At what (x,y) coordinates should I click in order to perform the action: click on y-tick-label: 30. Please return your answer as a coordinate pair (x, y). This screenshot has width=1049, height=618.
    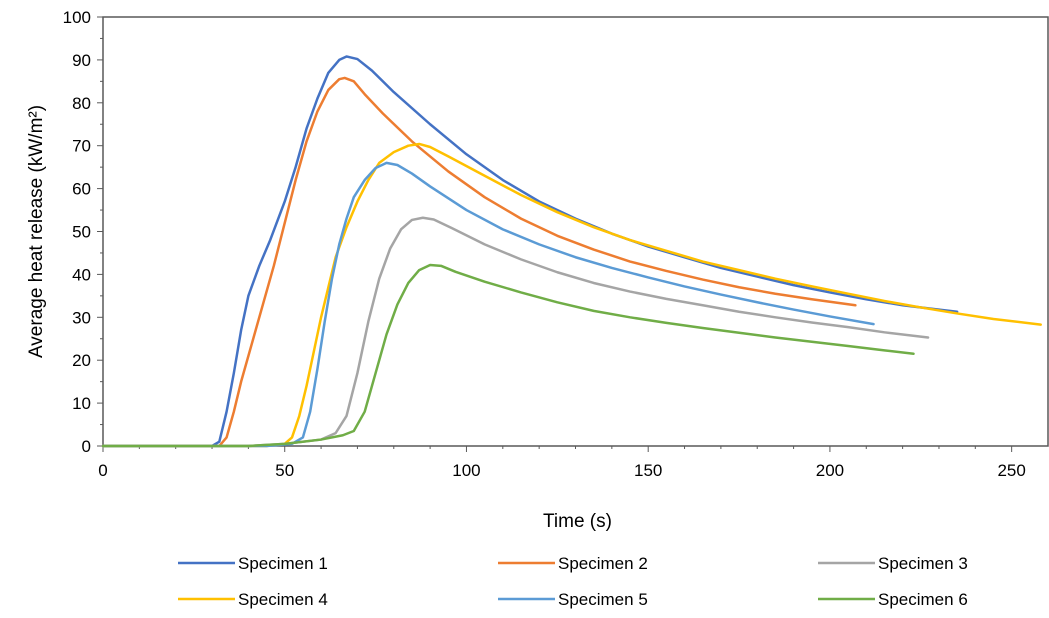
    Looking at the image, I should click on (81, 317).